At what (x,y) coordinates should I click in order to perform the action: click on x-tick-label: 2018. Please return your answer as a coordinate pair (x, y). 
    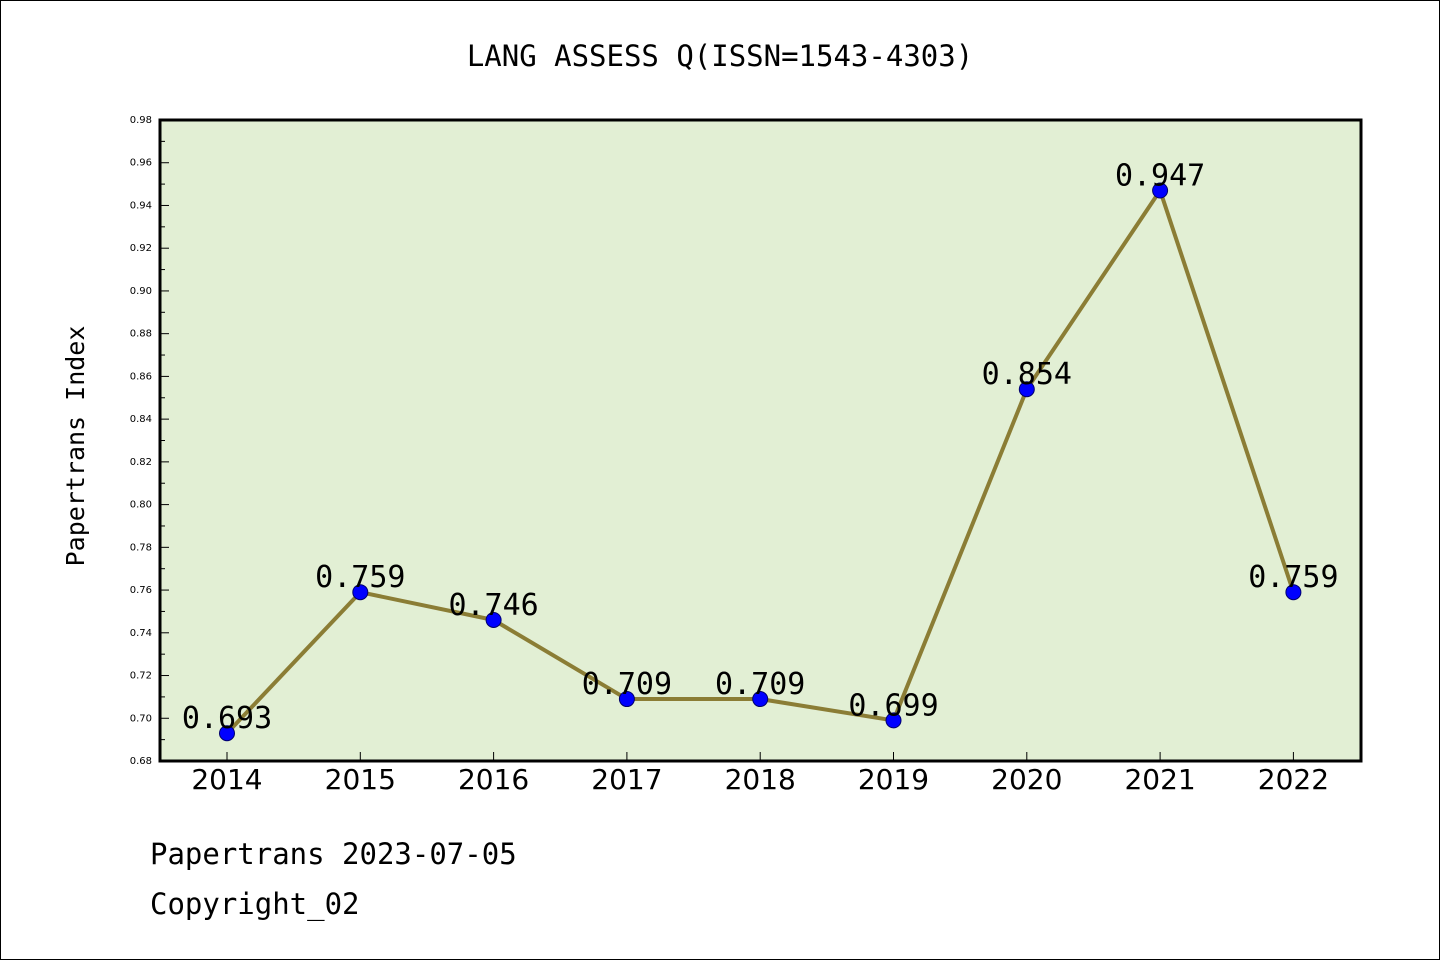
    Looking at the image, I should click on (760, 779).